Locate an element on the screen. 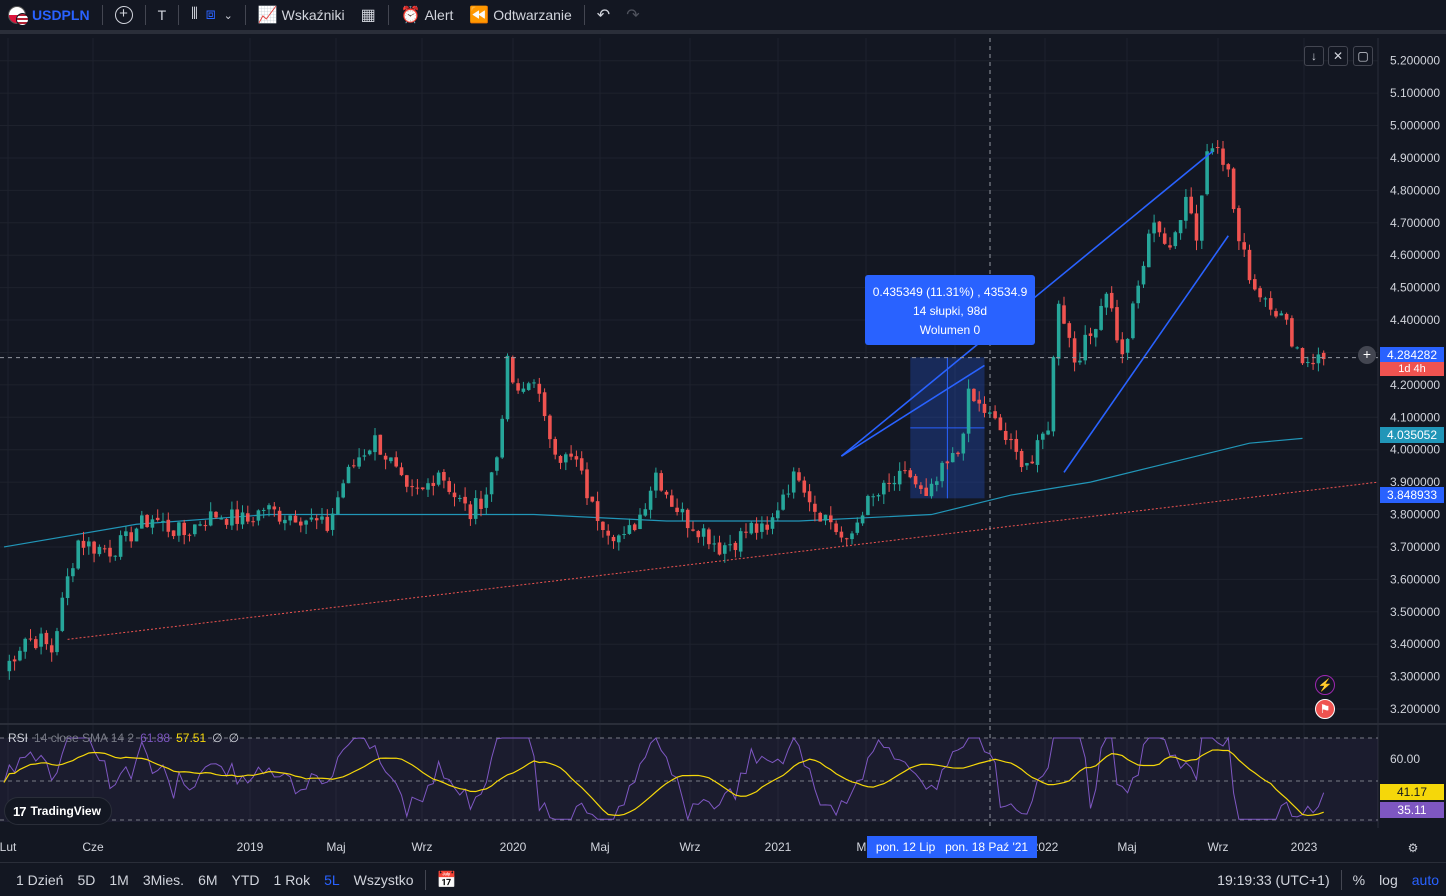 This screenshot has height=896, width=1446. price-tick-label: 4.200000 is located at coordinates (1415, 385).